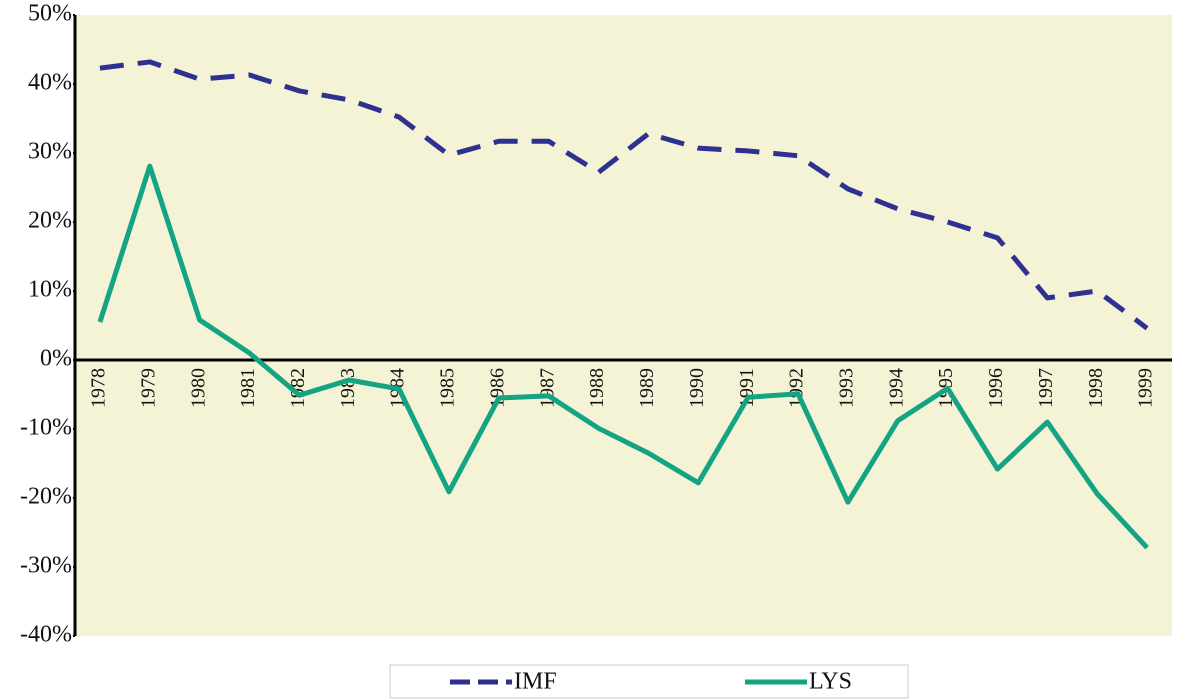 This screenshot has height=700, width=1177. What do you see at coordinates (50, 83) in the screenshot?
I see `y-tick-label: 40%` at bounding box center [50, 83].